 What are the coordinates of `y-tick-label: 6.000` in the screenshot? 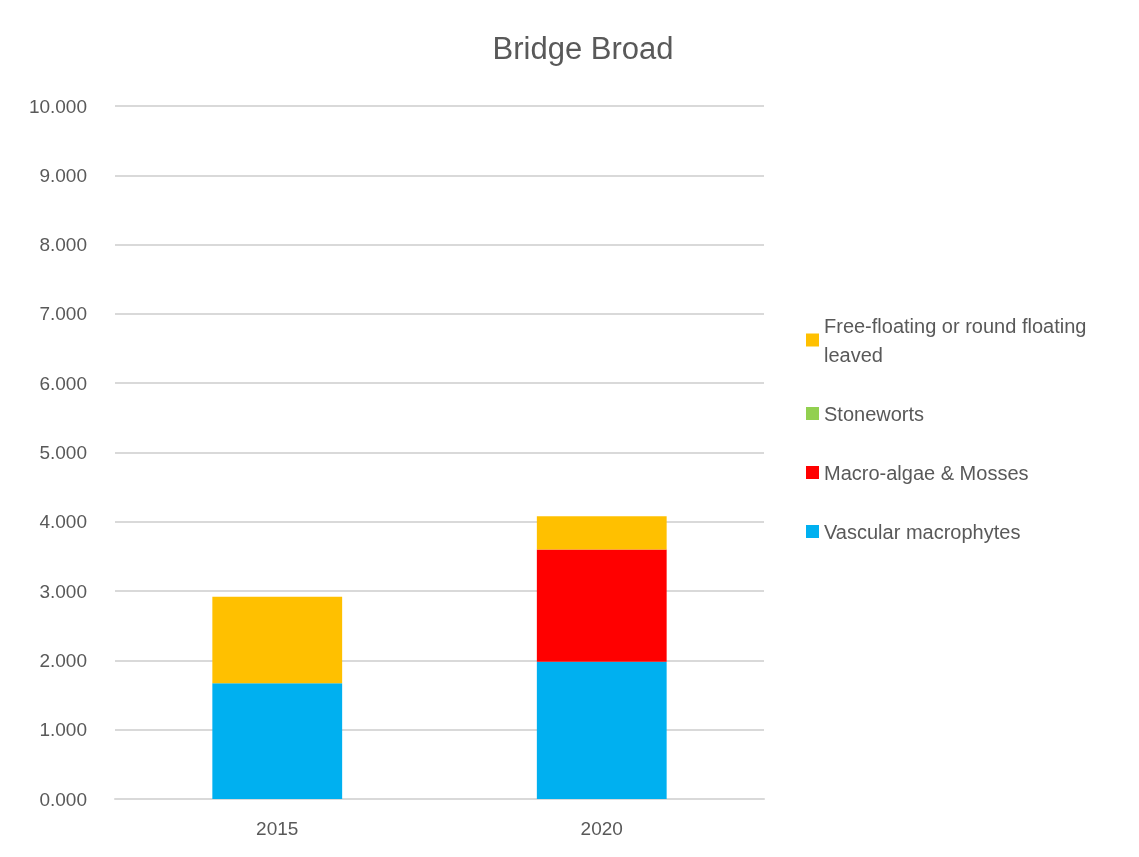 It's located at (63, 383).